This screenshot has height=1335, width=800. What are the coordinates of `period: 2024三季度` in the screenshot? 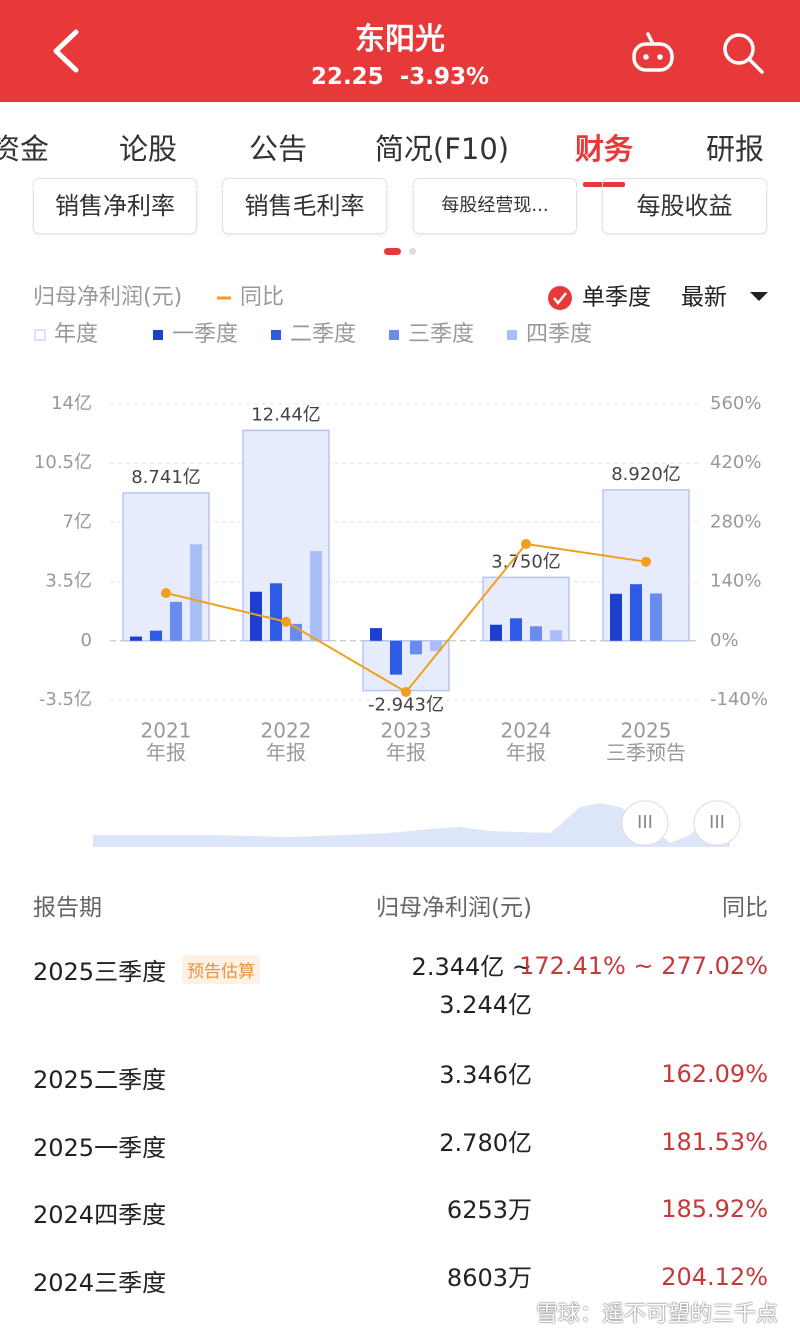 It's located at (100, 1283).